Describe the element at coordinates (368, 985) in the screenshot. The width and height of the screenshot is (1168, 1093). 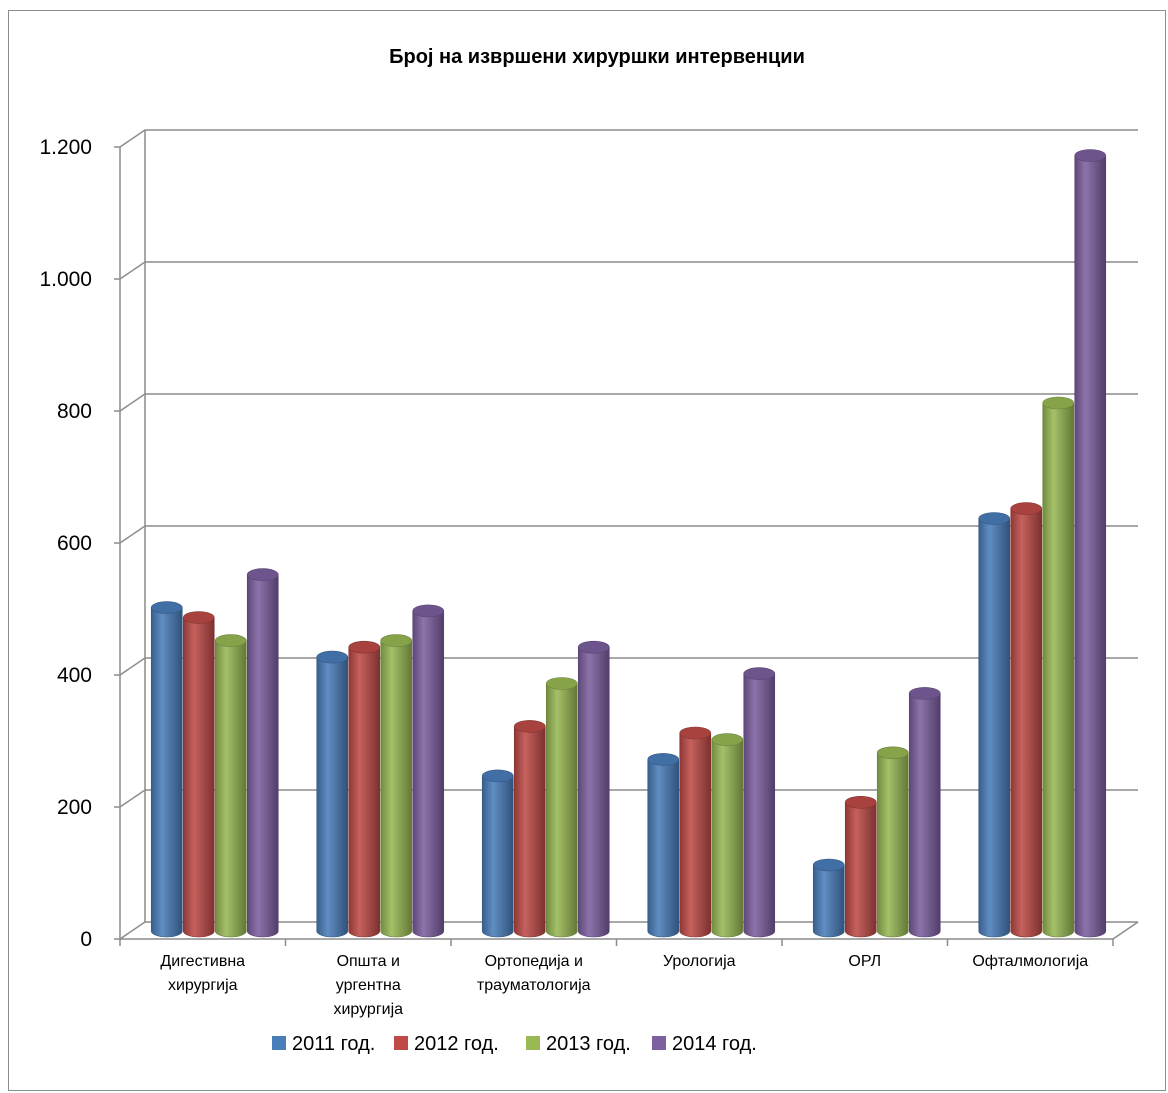
I see `x-tick-label: ургентна` at that location.